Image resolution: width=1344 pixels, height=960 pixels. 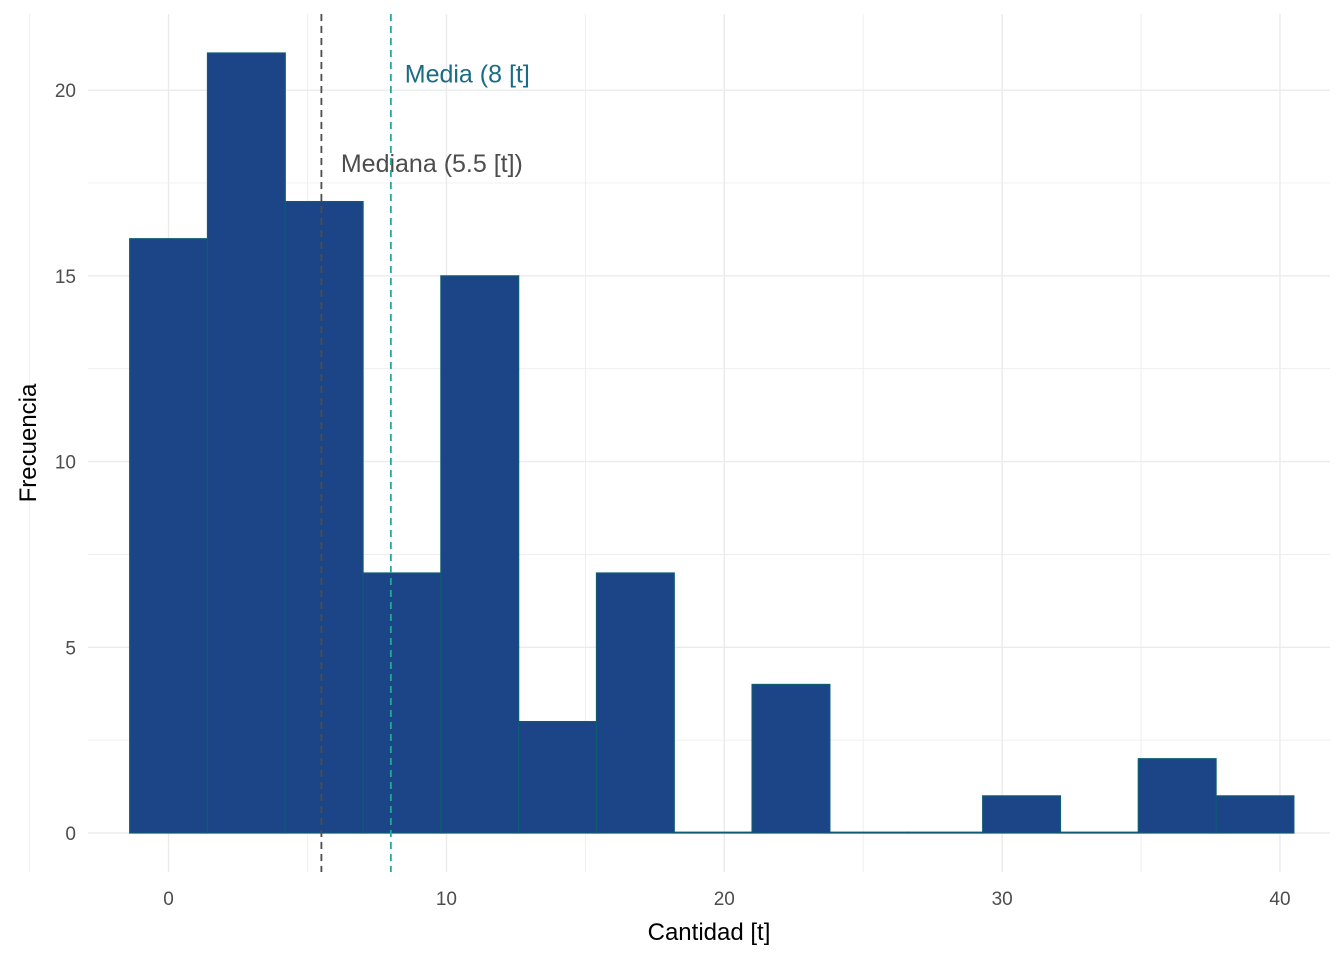 What do you see at coordinates (467, 75) in the screenshot?
I see `media-label: Media (8 [t]` at bounding box center [467, 75].